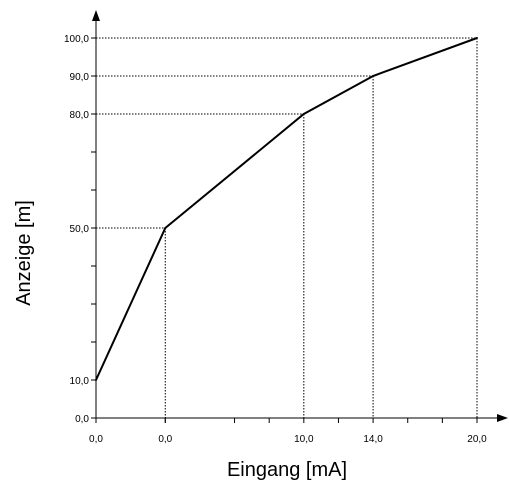 Image resolution: width=509 pixels, height=484 pixels. What do you see at coordinates (288, 439) in the screenshot?
I see `x-tick-labels: 0,0 0,0 10,0 14,0 20,0` at bounding box center [288, 439].